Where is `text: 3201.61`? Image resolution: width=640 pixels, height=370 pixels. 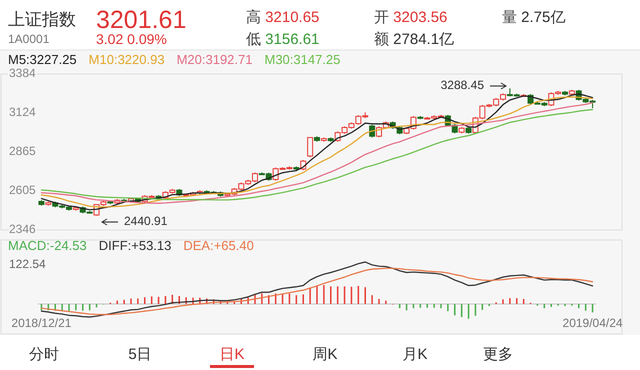 text: 3201.61 is located at coordinates (141, 20).